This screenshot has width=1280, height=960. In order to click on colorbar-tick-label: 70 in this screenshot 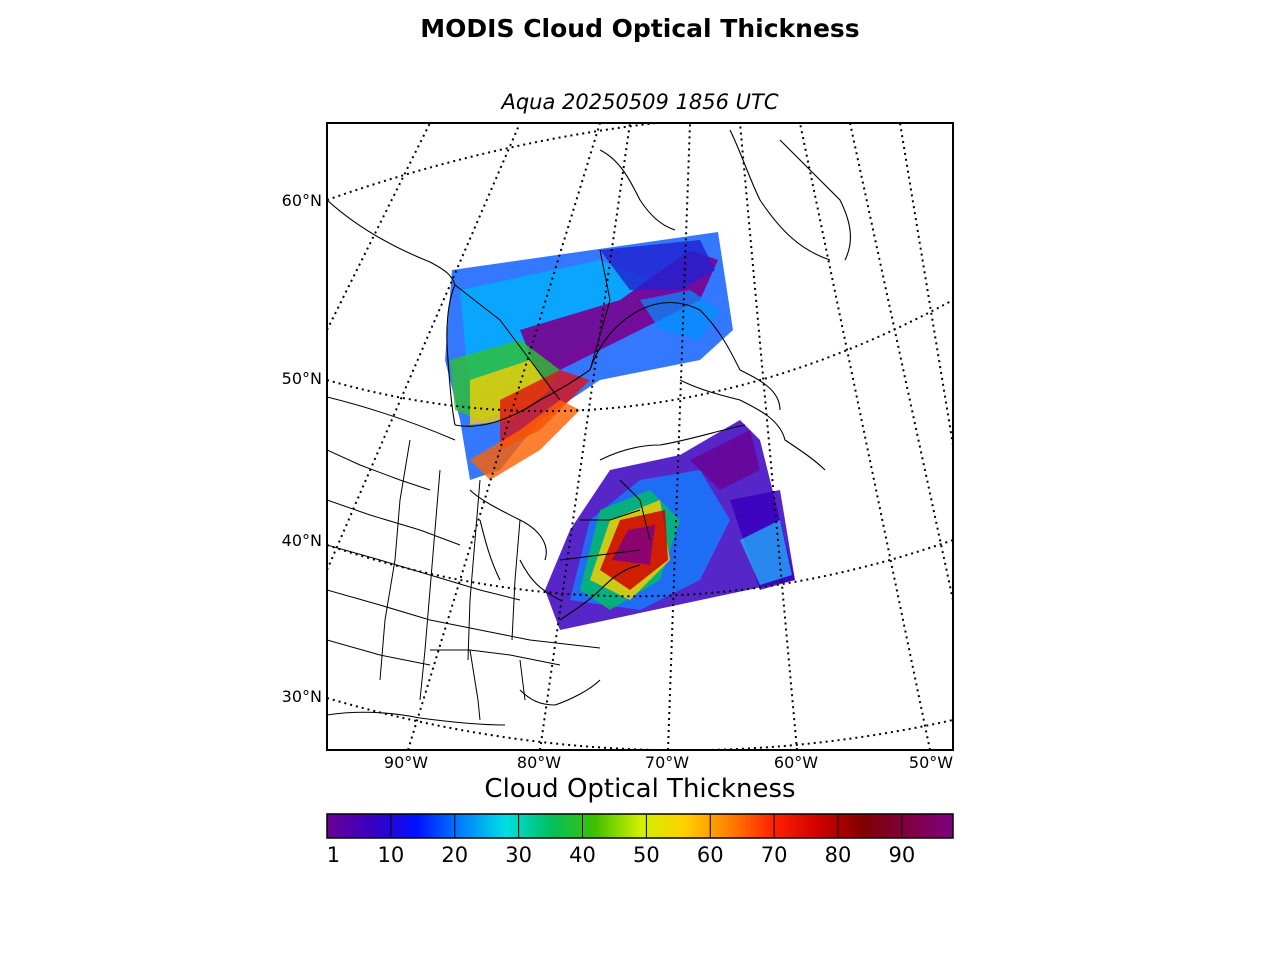, I will do `click(774, 855)`.